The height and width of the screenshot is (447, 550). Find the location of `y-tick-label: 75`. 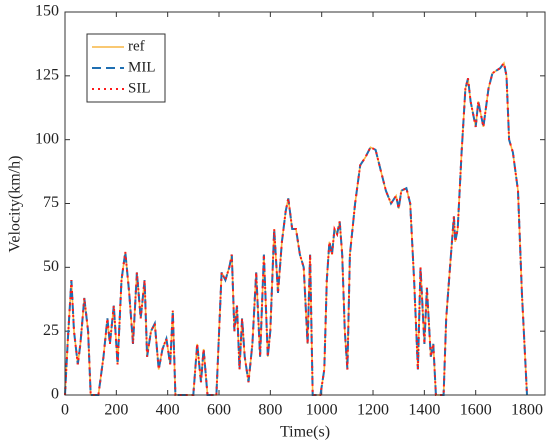

y-tick-label: 75 is located at coordinates (51, 202).